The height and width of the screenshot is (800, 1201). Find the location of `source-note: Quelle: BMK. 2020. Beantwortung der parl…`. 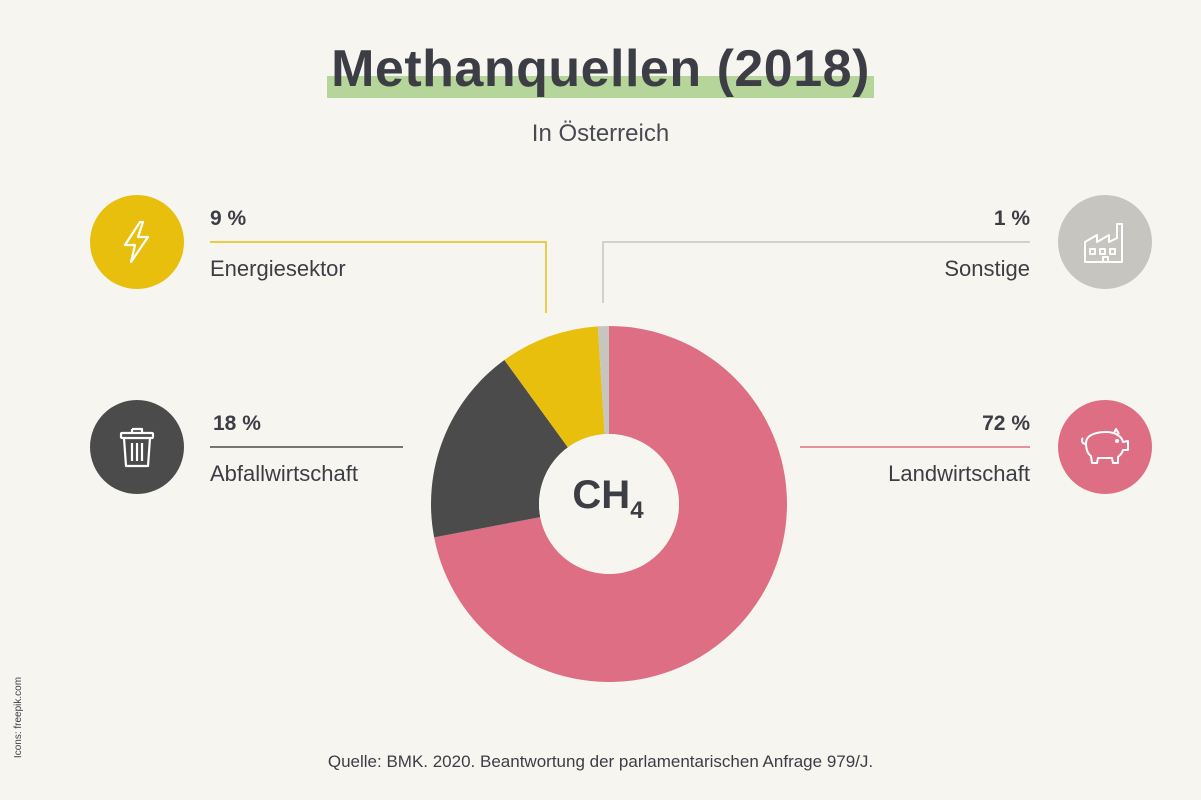

source-note: Quelle: BMK. 2020. Beantwortung der parl… is located at coordinates (600, 761).